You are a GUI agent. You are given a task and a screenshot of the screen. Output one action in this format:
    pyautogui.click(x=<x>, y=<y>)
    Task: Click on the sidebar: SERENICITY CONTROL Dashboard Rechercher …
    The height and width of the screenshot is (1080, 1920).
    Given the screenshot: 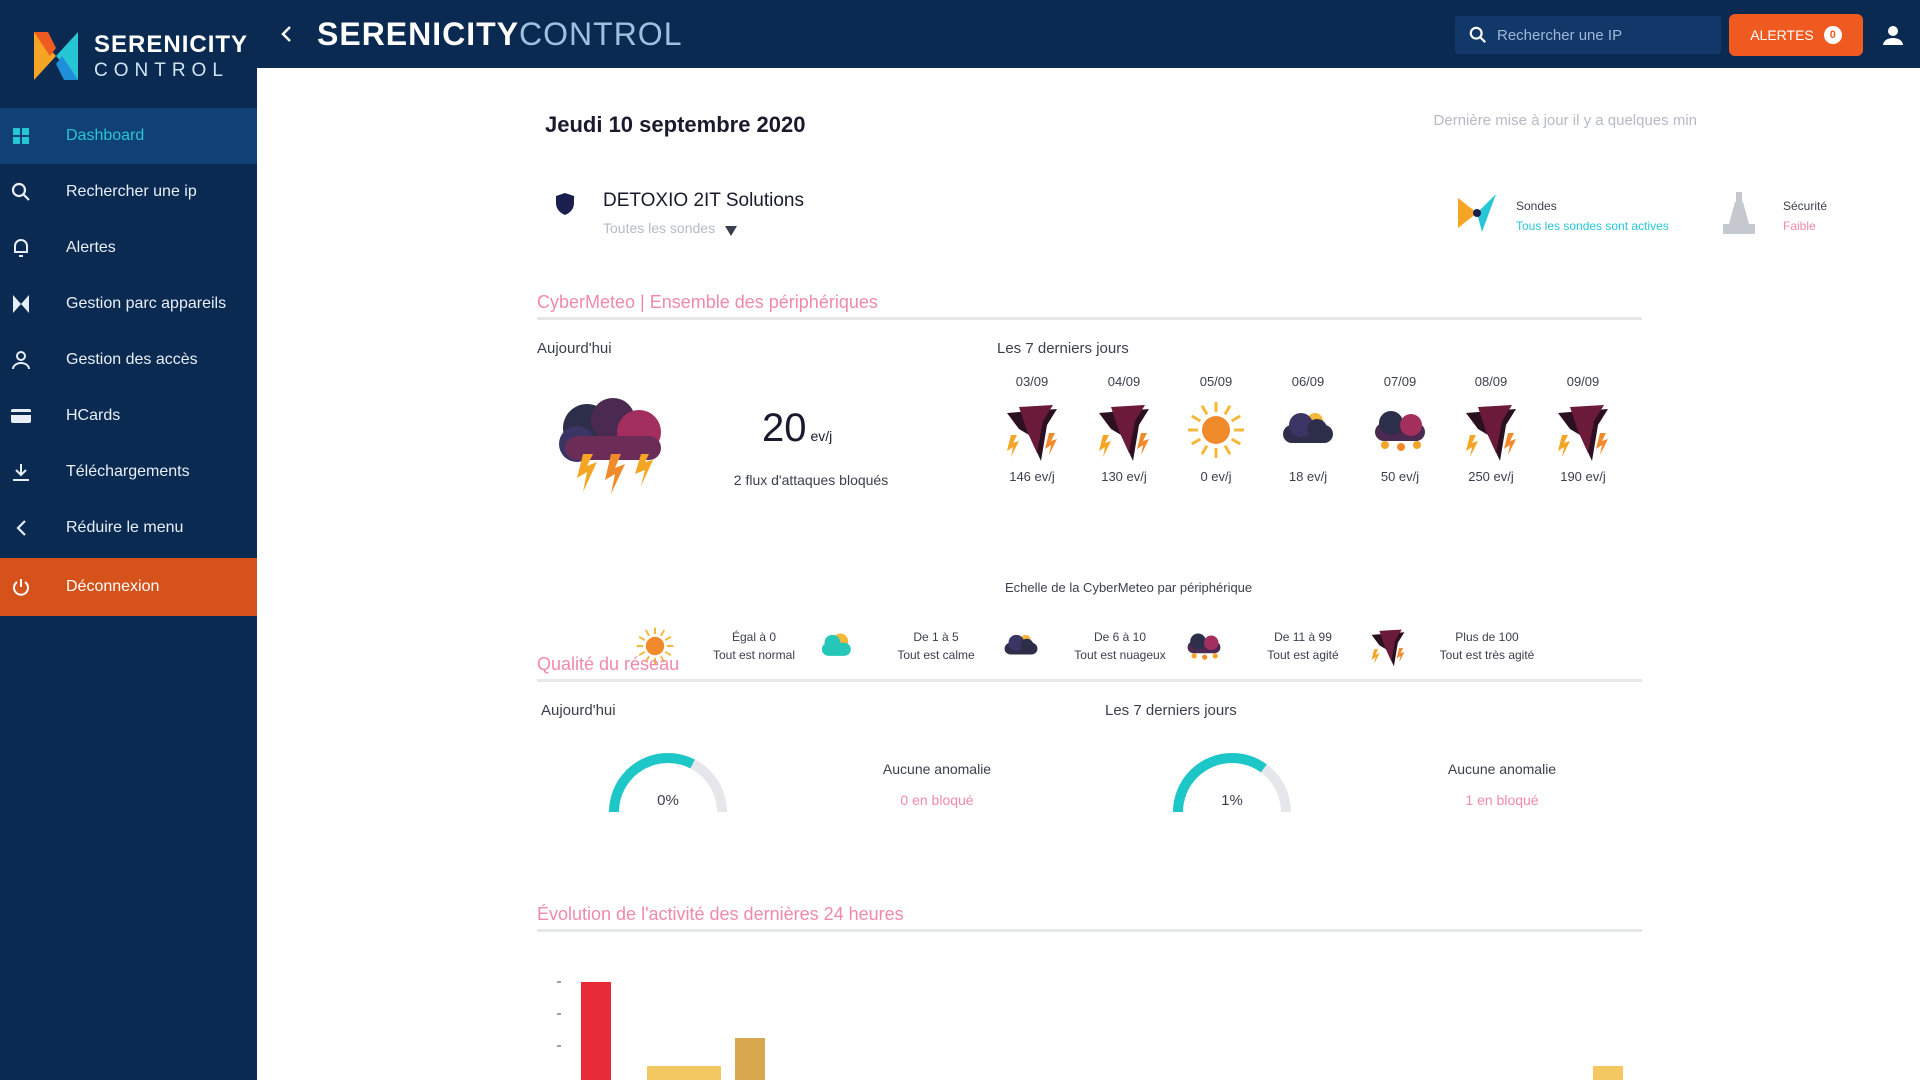 What is the action you would take?
    pyautogui.click(x=128, y=540)
    